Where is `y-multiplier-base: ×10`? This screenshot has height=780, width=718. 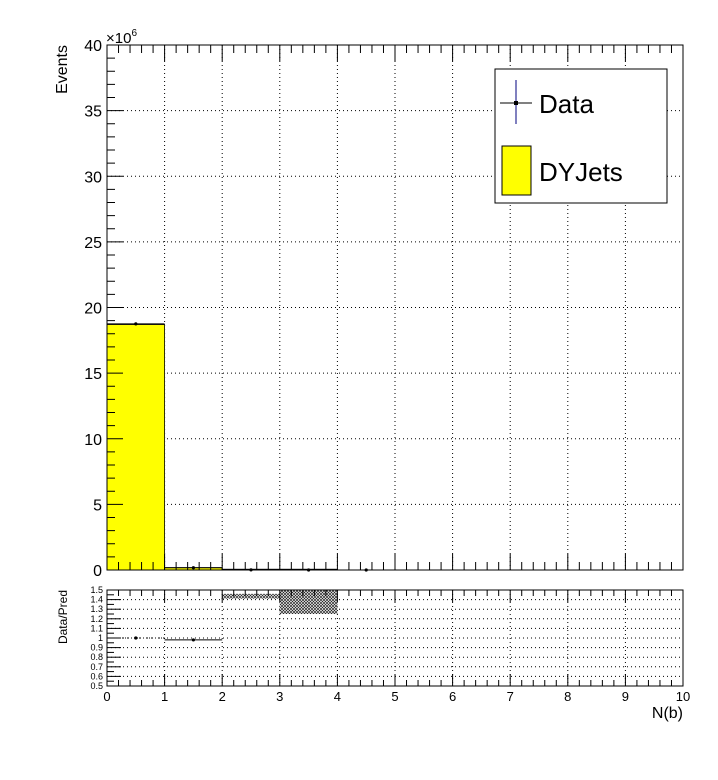 y-multiplier-base: ×10 is located at coordinates (118, 38).